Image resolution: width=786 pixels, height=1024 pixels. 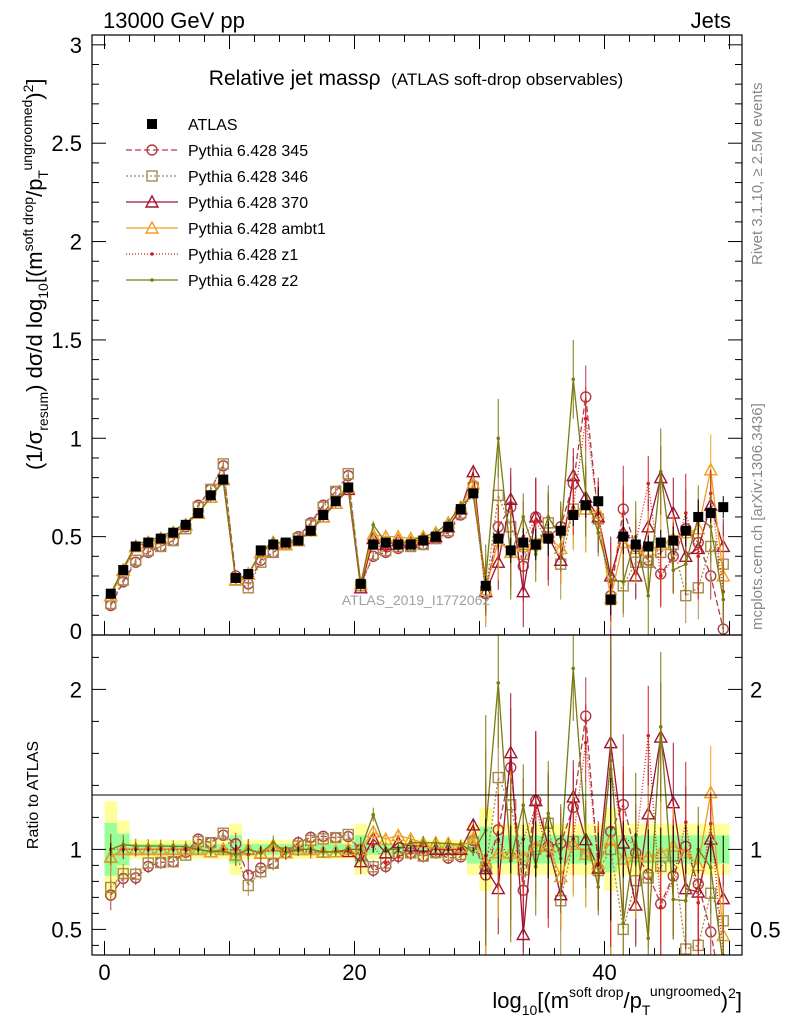 I want to click on y-tick-label-ratio: 1, so click(x=76, y=849).